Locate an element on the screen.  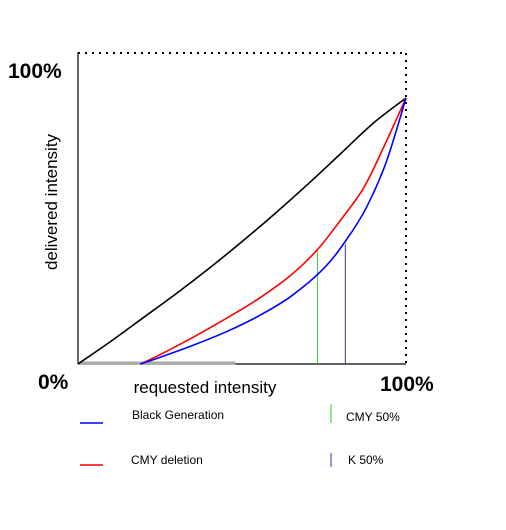
marker-lines is located at coordinates (331, 304).